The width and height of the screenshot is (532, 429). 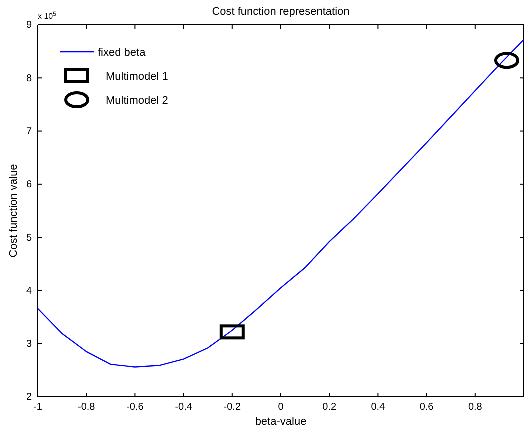 I want to click on x-tick-label: -0.6, so click(x=135, y=408).